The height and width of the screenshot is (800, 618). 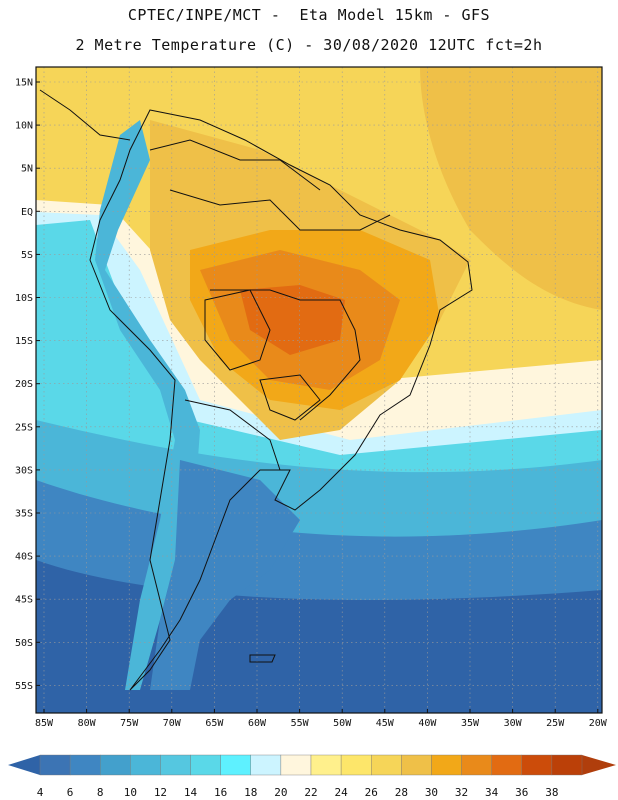 I want to click on andes-cold-strip, so click(x=147, y=405).